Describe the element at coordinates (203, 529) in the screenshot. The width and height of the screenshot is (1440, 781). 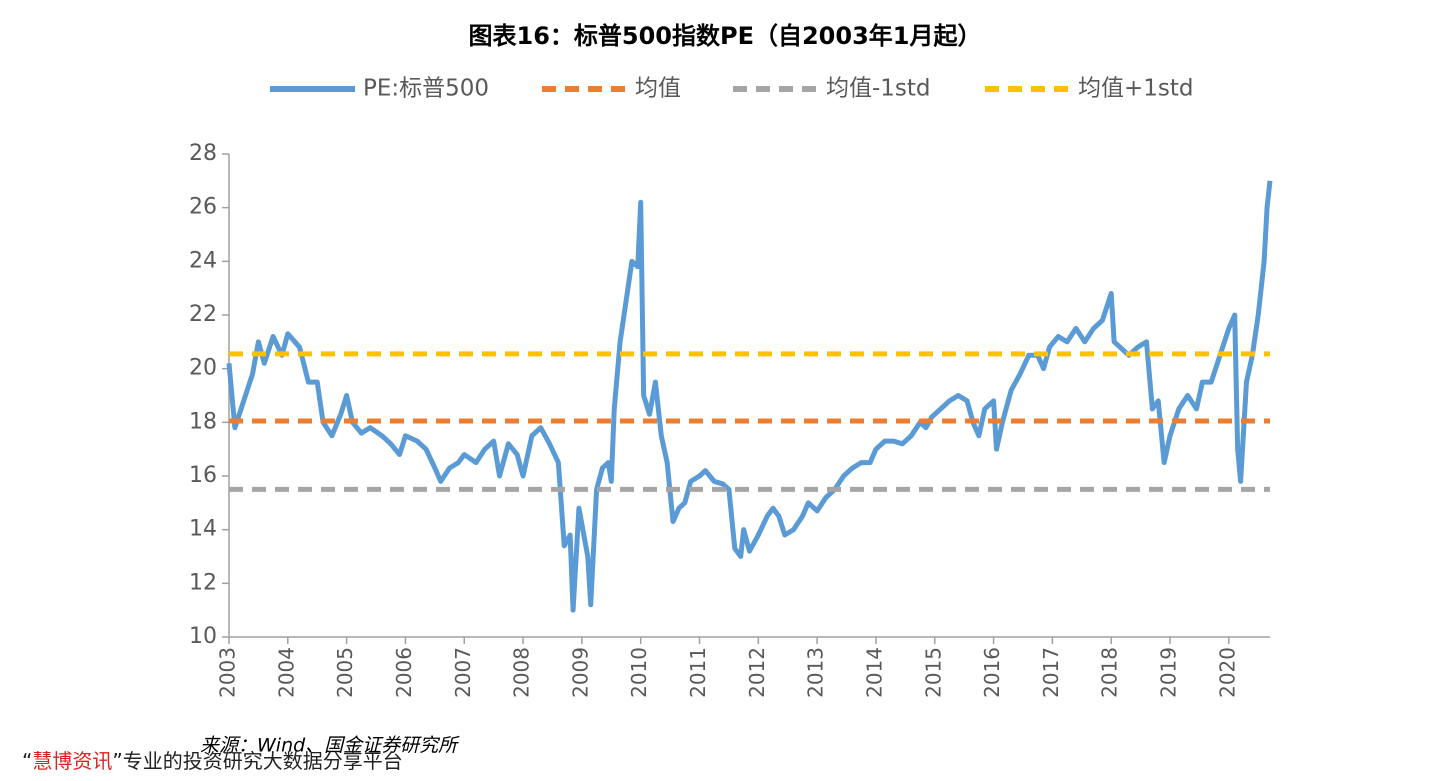
I see `y-tick-label: 14` at that location.